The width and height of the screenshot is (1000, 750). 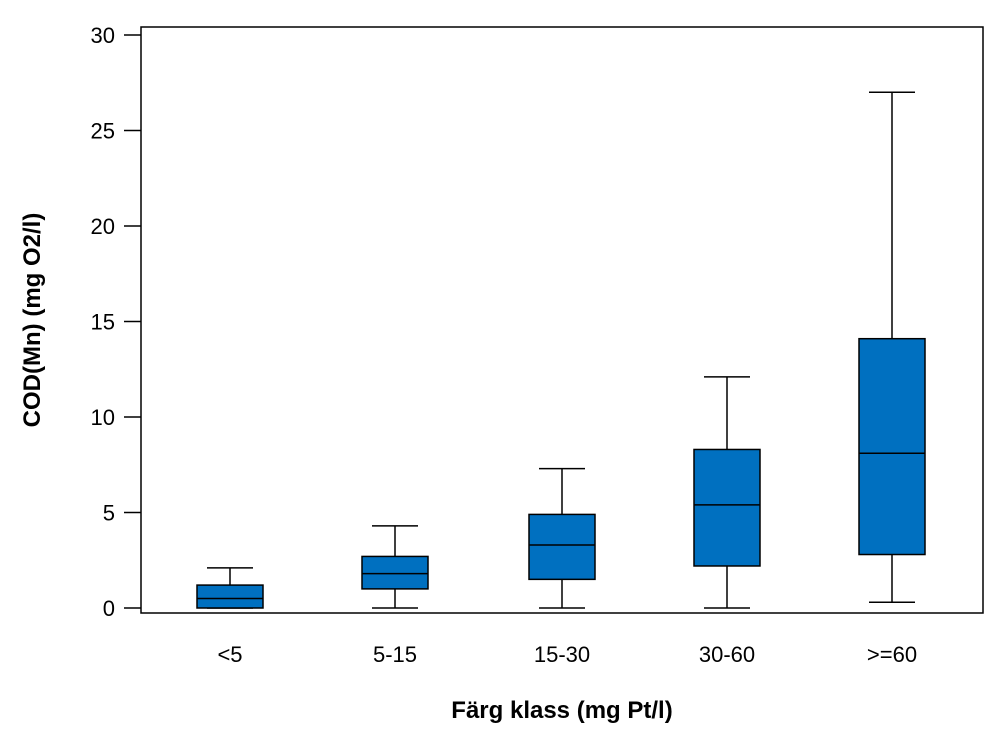 I want to click on x-tick-label: 30-60, so click(x=727, y=654).